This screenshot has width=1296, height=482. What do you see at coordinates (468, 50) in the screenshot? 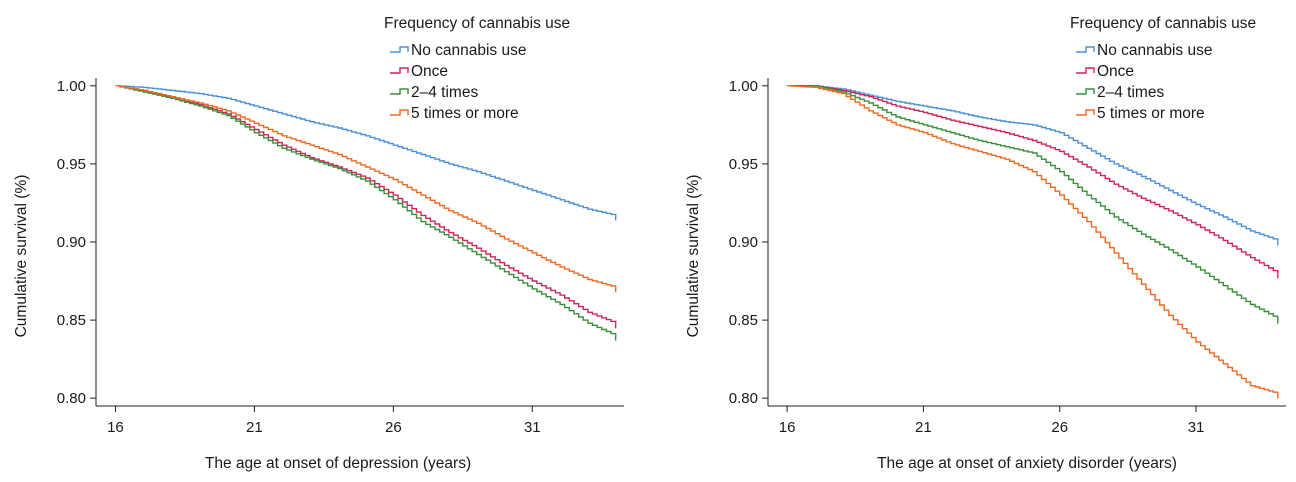
I see `chart-0-legend-label-0: No cannabis use` at bounding box center [468, 50].